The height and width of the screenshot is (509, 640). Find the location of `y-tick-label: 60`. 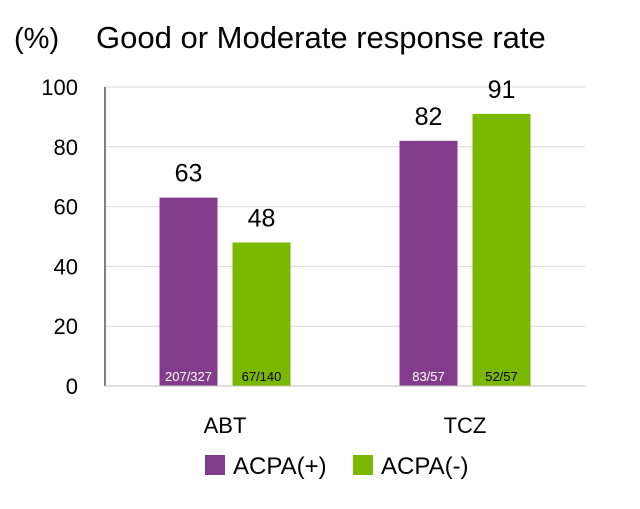

y-tick-label: 60 is located at coordinates (66, 207).